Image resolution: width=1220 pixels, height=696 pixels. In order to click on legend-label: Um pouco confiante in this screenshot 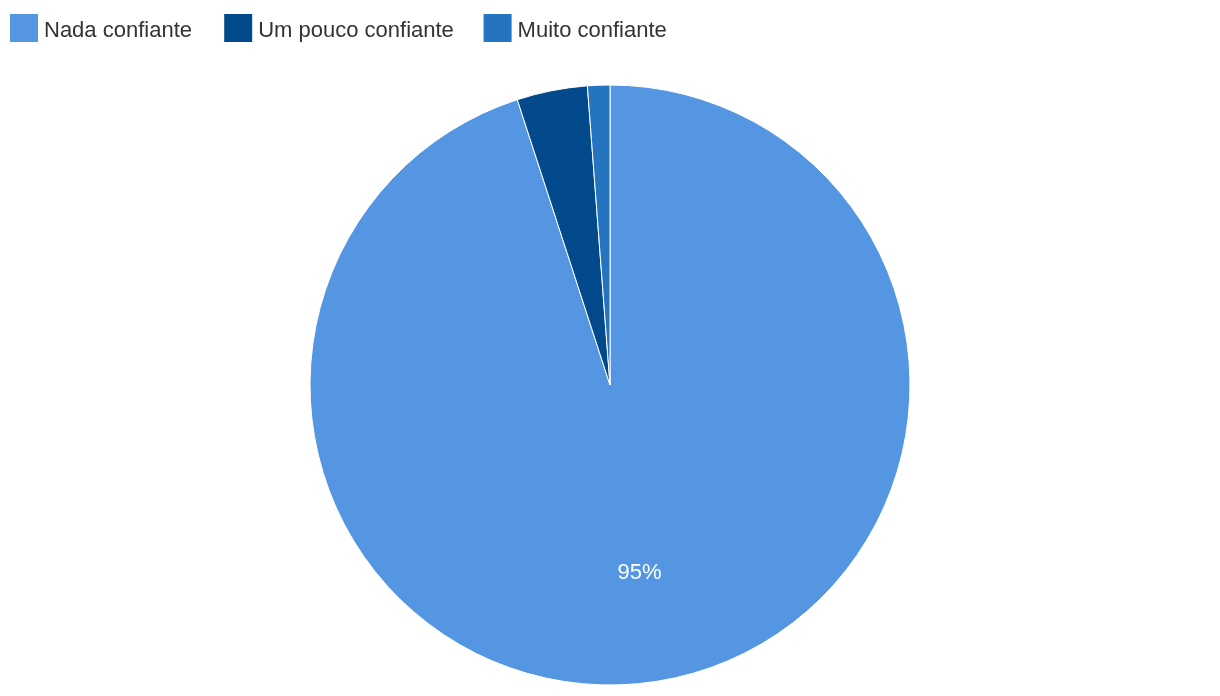, I will do `click(356, 29)`.